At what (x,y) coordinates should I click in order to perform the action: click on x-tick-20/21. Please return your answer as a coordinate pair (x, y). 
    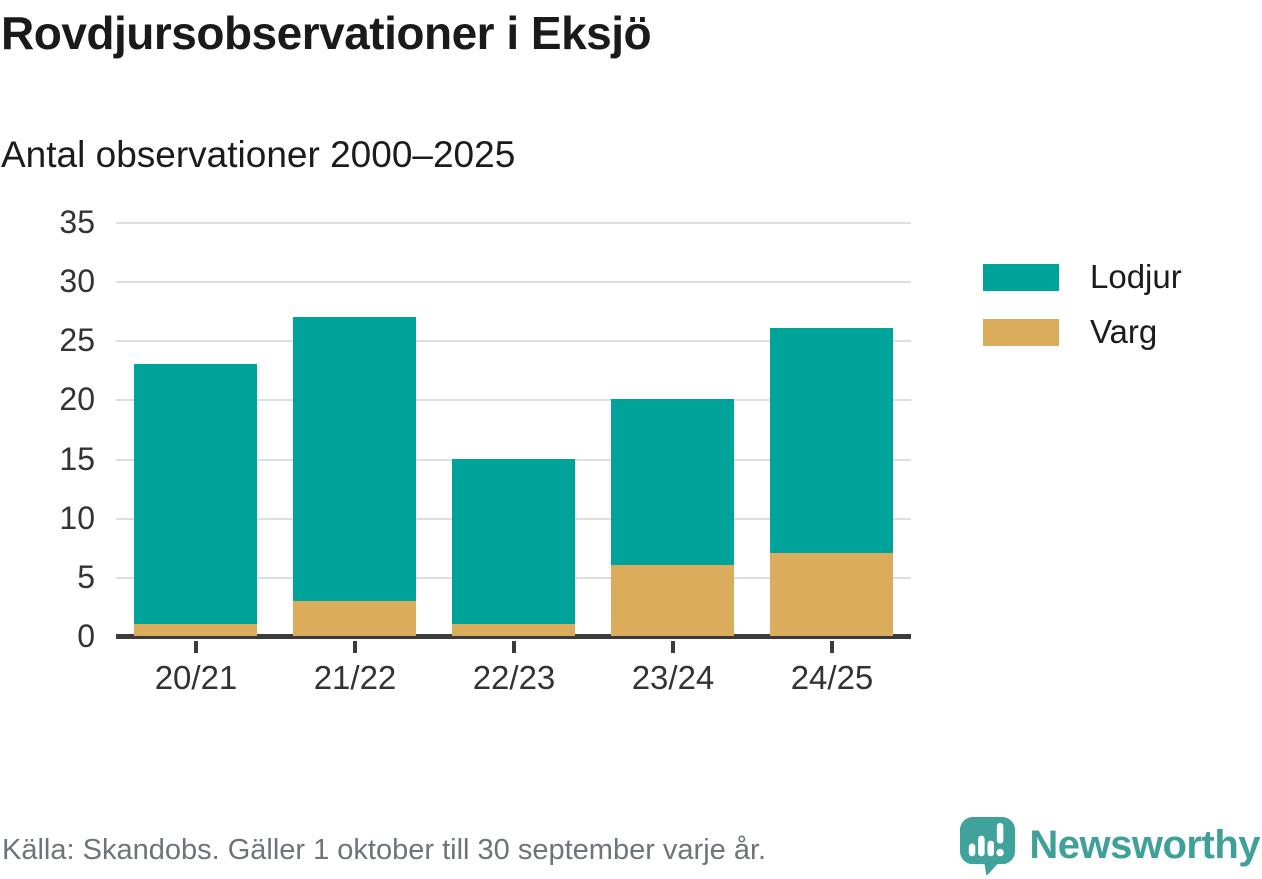
    Looking at the image, I should click on (196, 647).